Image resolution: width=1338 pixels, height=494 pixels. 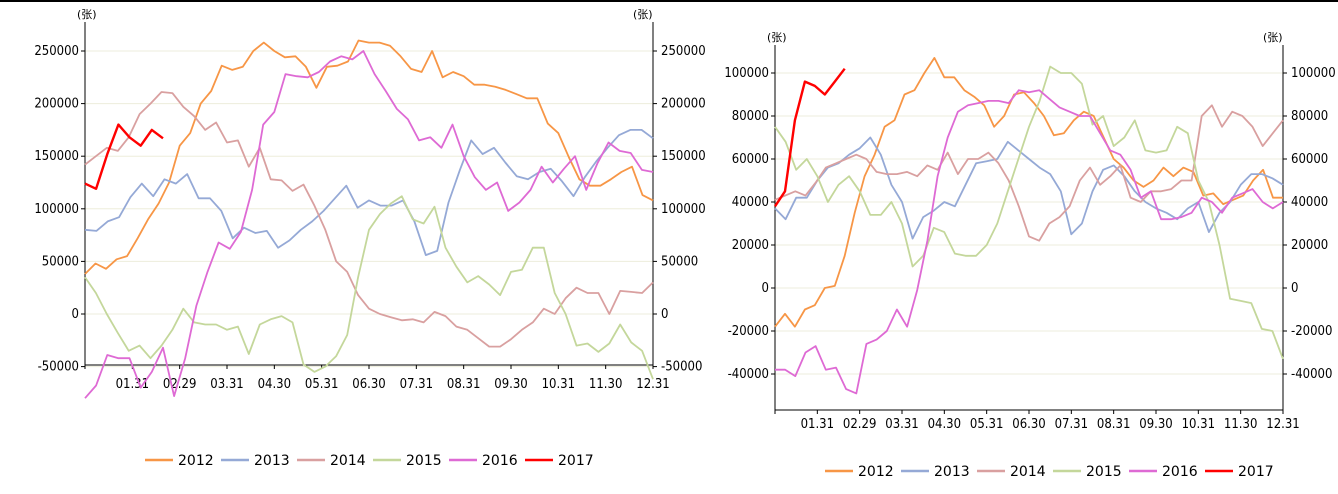 What do you see at coordinates (1309, 116) in the screenshot?
I see `y-tick-label-right: 80000` at bounding box center [1309, 116].